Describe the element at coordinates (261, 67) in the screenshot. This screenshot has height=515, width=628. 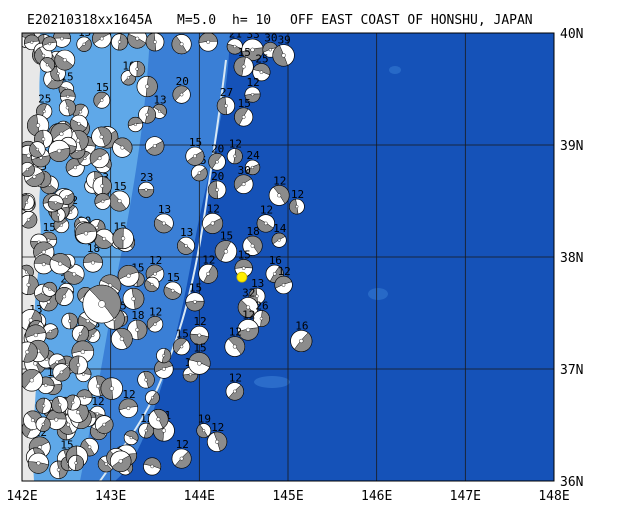
I see `focal-mechanism: 25` at that location.